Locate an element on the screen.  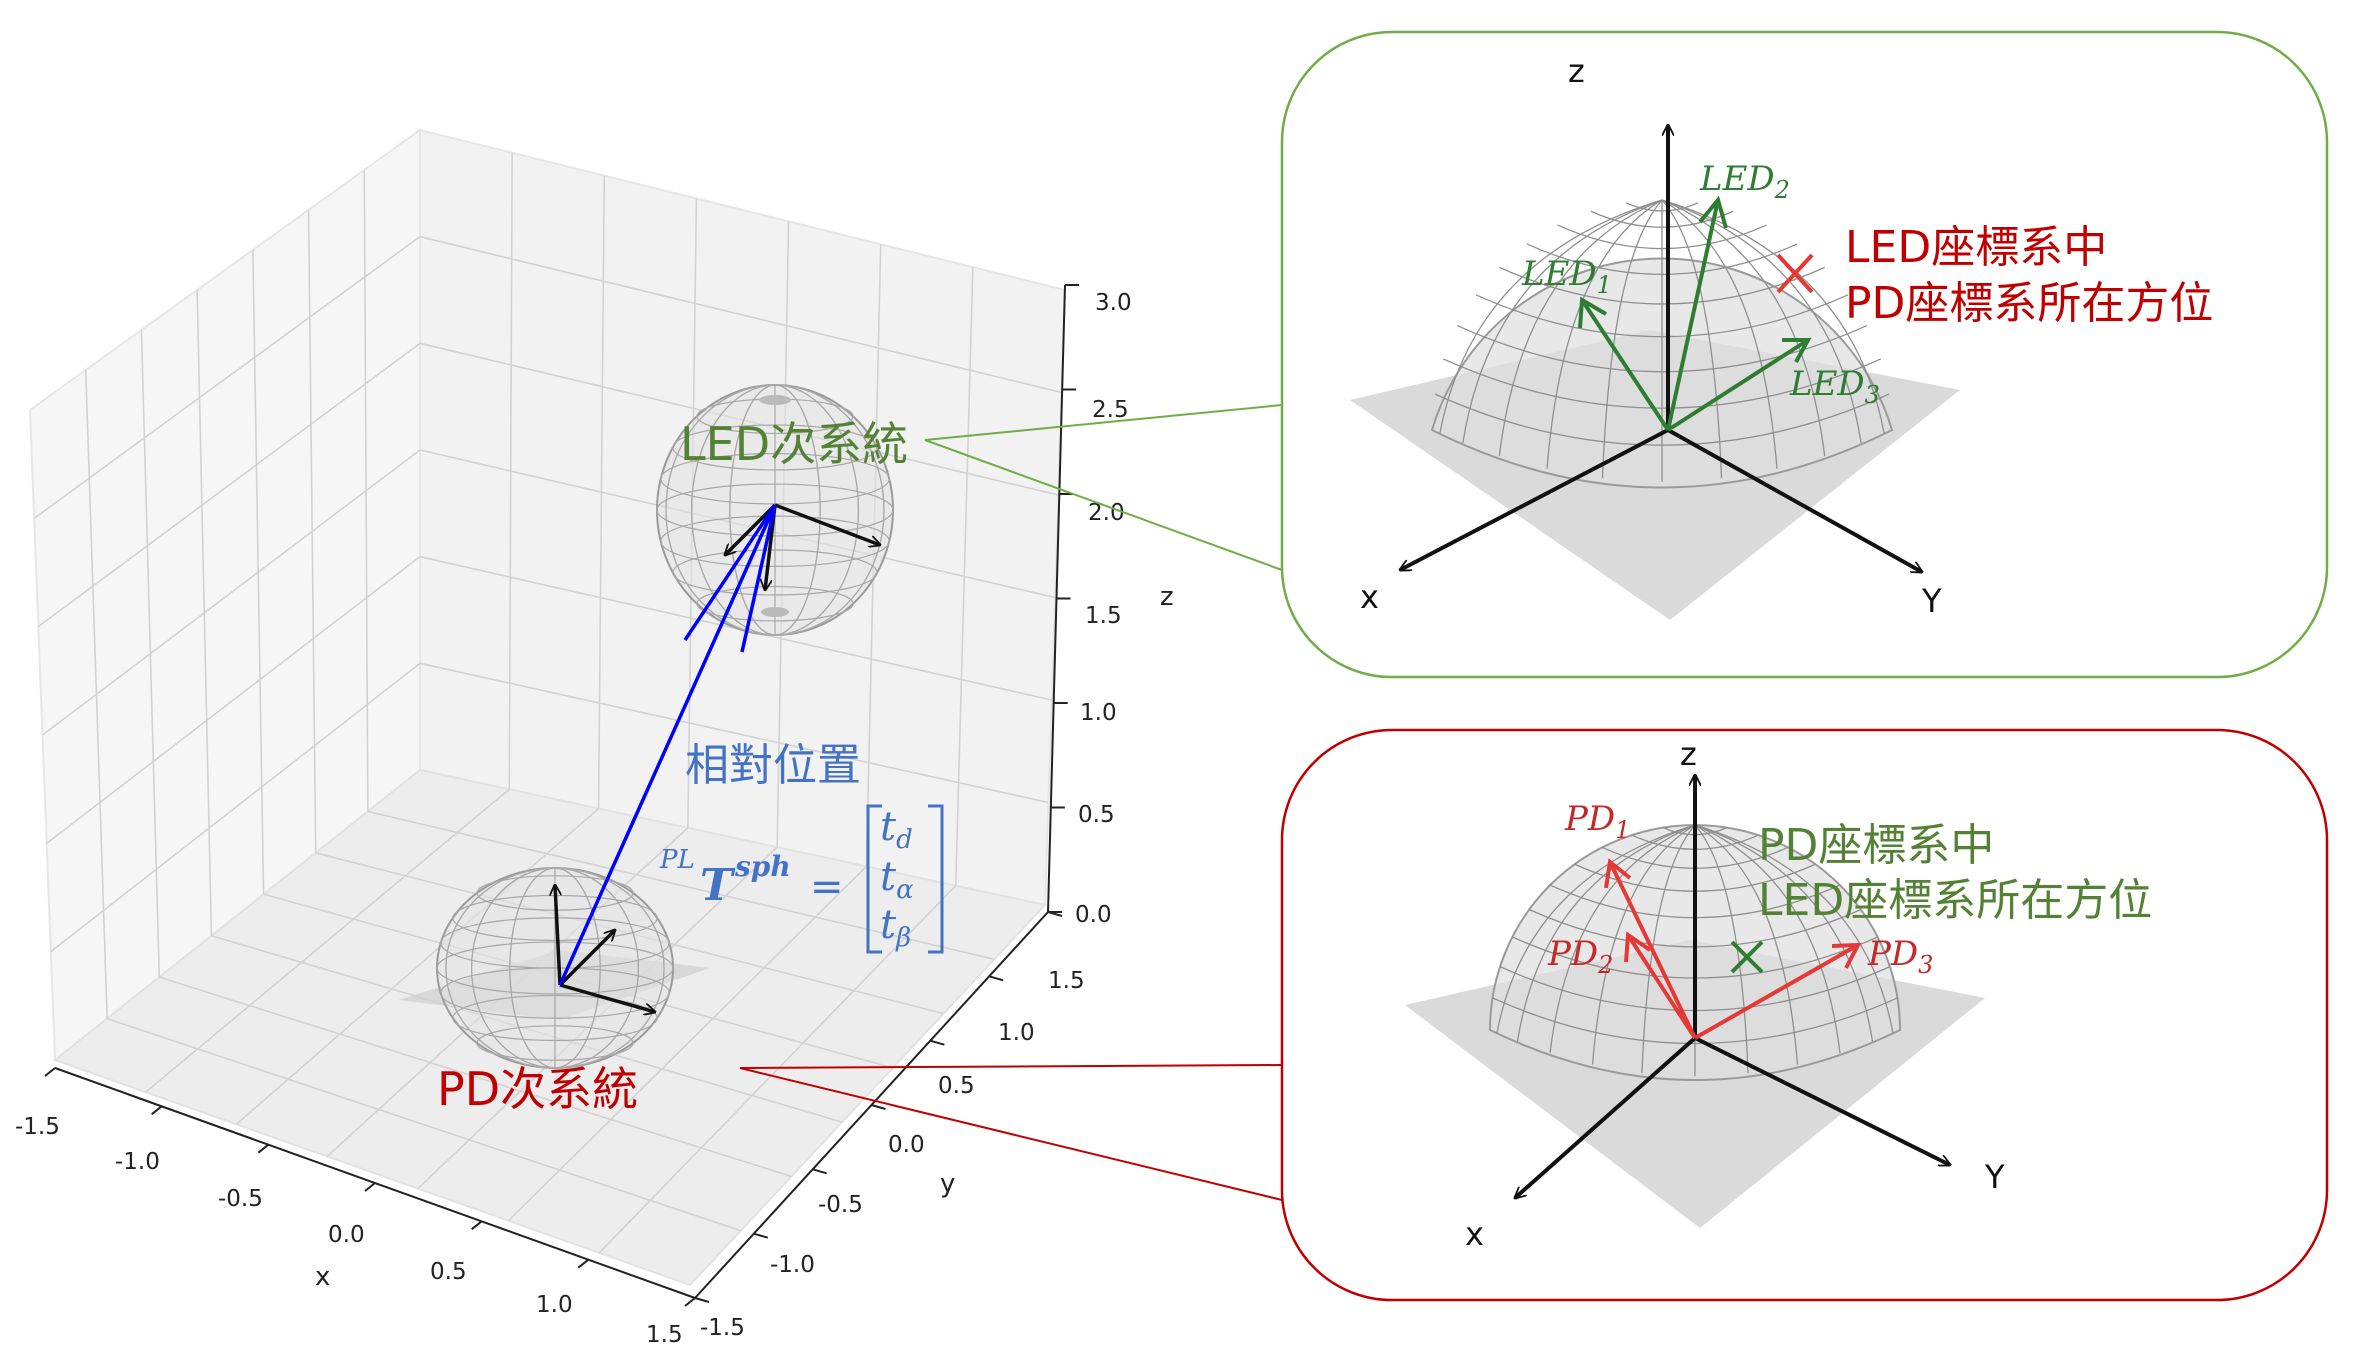
z-tick-label: 3.0 is located at coordinates (1113, 303).